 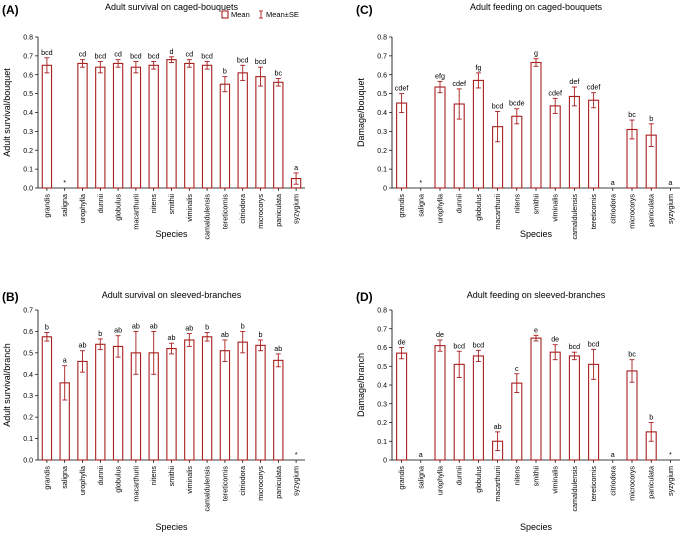 What do you see at coordinates (364, 297) in the screenshot?
I see `panel-label: (D)` at bounding box center [364, 297].